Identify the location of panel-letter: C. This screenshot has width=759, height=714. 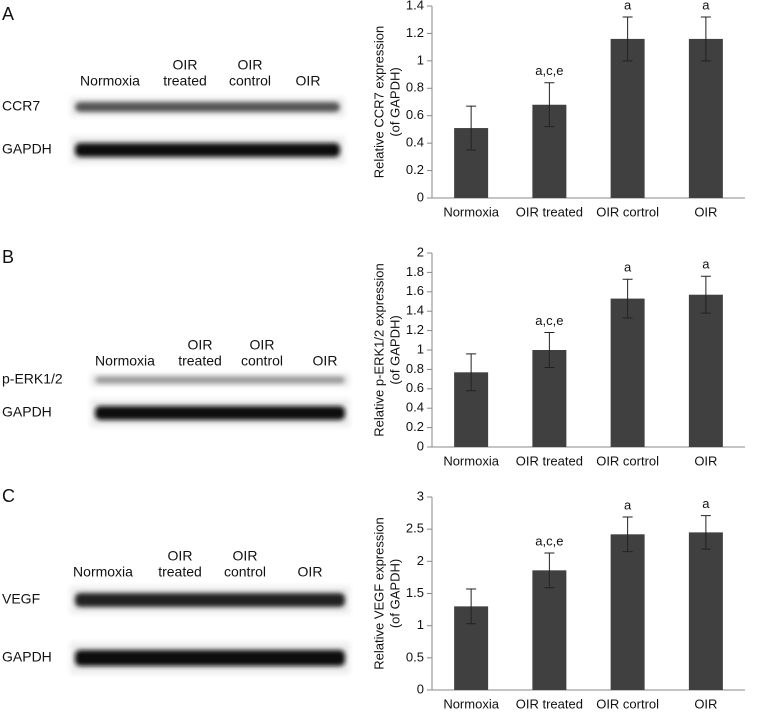
(8, 496).